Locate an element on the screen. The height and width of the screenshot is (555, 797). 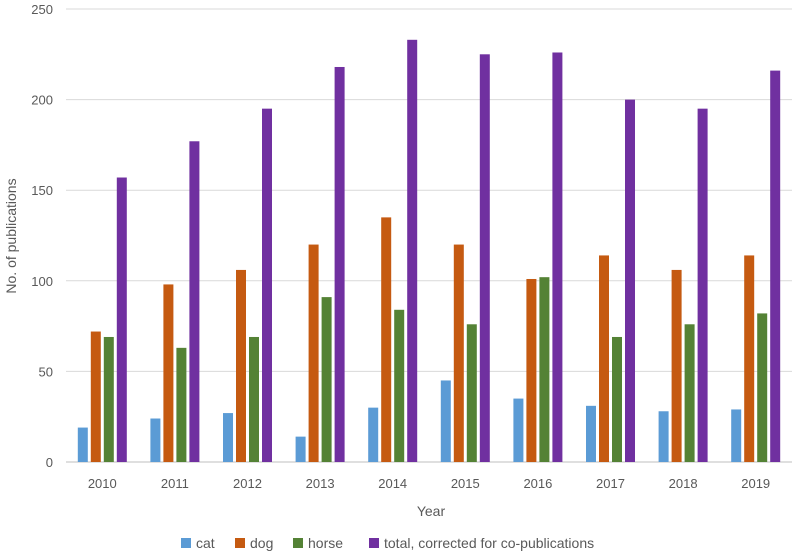
bar-dog-2017 is located at coordinates (604, 358).